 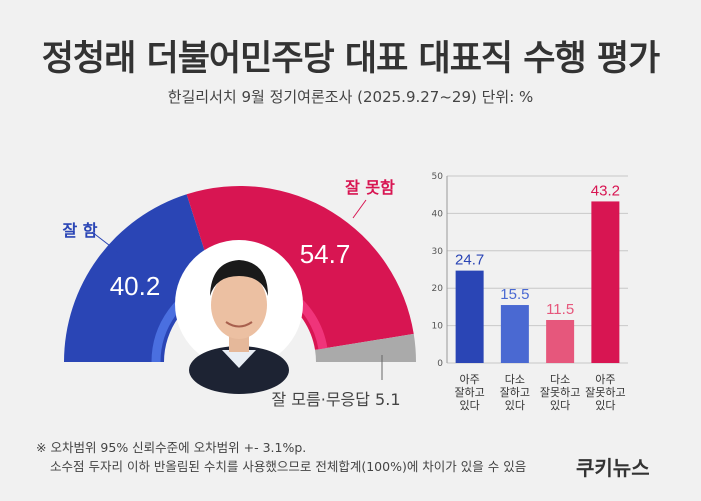 I want to click on y-tick-label: 20, so click(x=438, y=289).